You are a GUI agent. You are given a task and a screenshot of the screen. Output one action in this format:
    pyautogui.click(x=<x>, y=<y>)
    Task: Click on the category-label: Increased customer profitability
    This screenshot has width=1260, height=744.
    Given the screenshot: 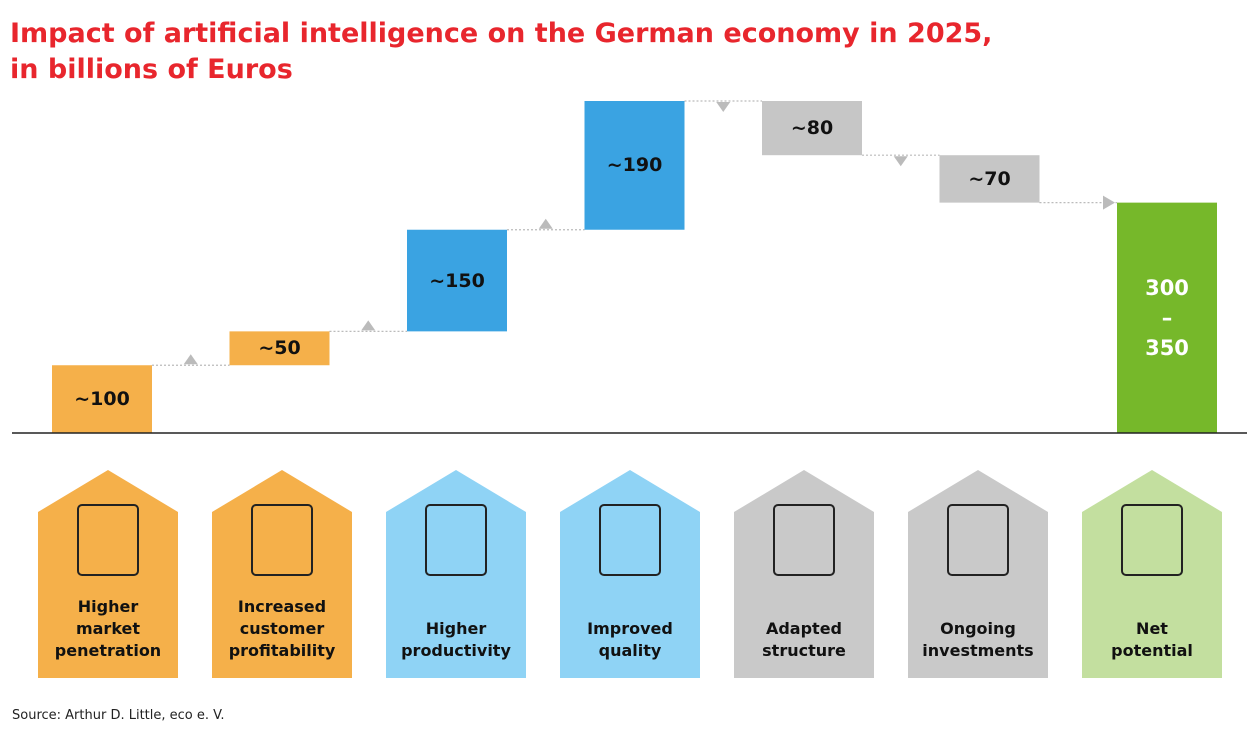 What is the action you would take?
    pyautogui.click(x=282, y=628)
    